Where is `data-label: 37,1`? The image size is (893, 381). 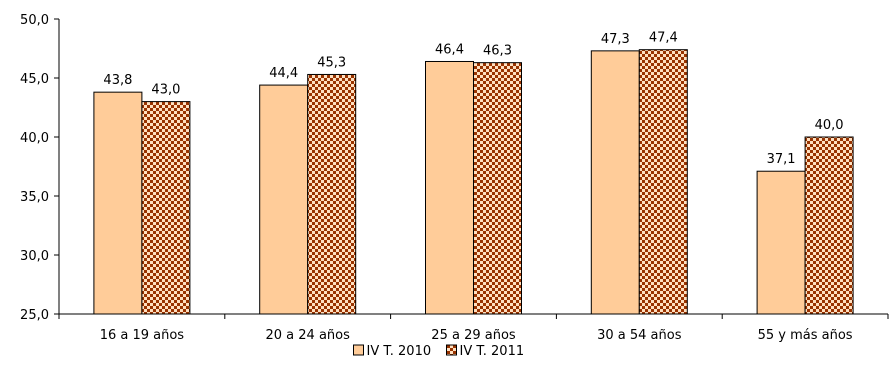 data-label: 37,1 is located at coordinates (781, 159).